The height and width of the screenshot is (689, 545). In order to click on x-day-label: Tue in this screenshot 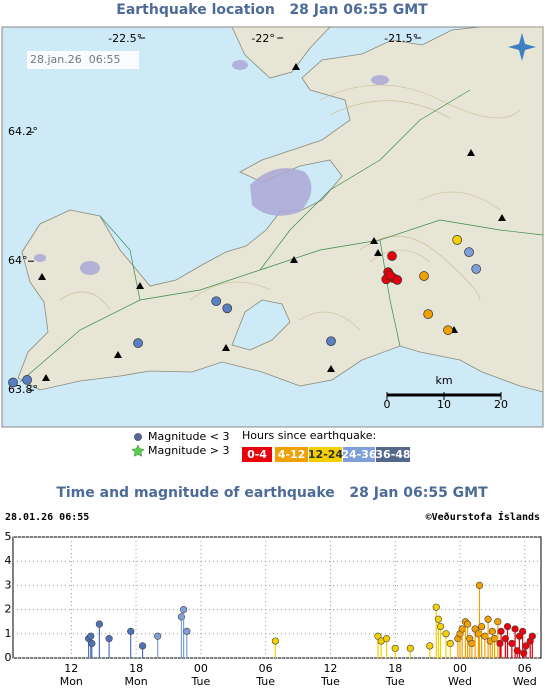, I will do `click(265, 681)`.